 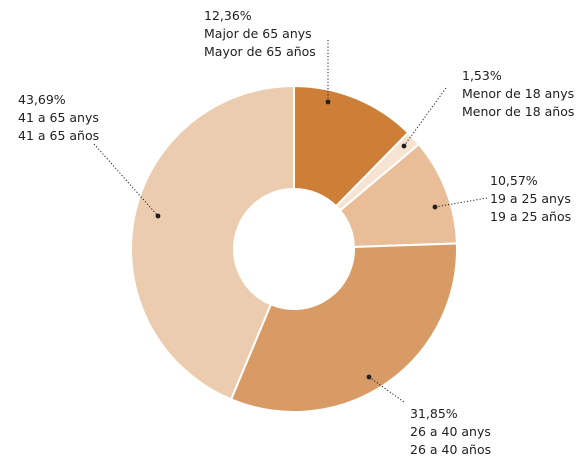 What do you see at coordinates (434, 413) in the screenshot?
I see `pct-label-26-40: 31,85%` at bounding box center [434, 413].